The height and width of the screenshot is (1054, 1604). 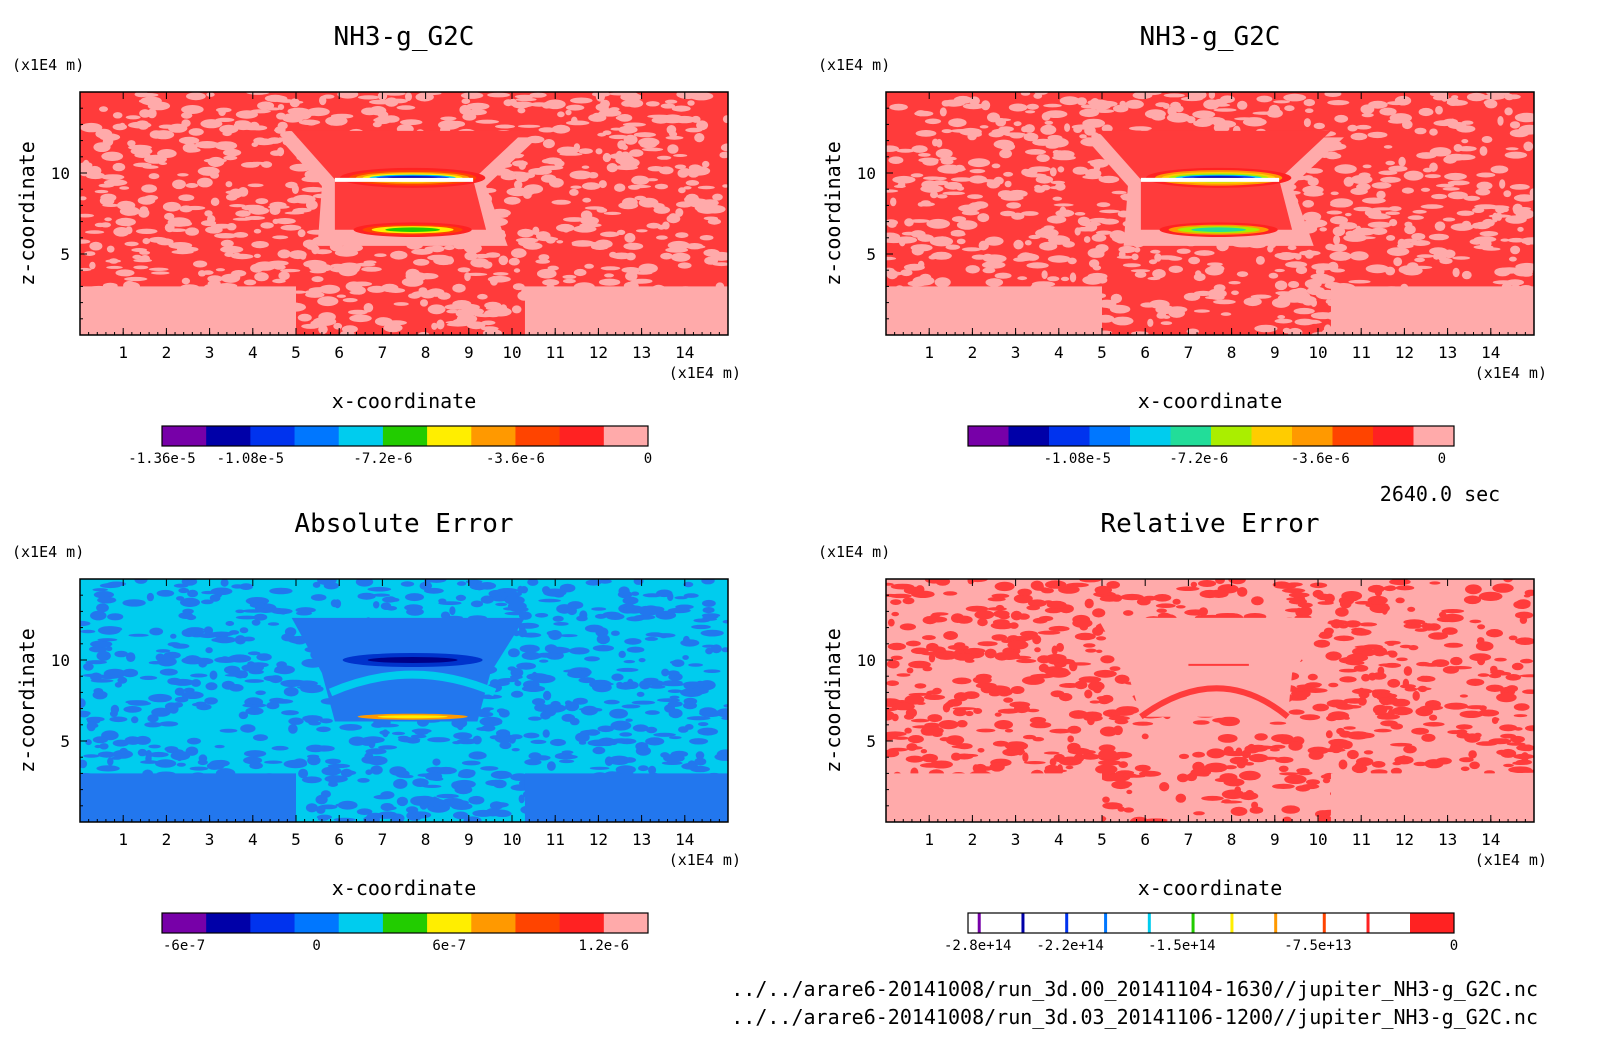 What do you see at coordinates (1320, 459) in the screenshot?
I see `colorbar-label: -3.6e-6` at bounding box center [1320, 459].